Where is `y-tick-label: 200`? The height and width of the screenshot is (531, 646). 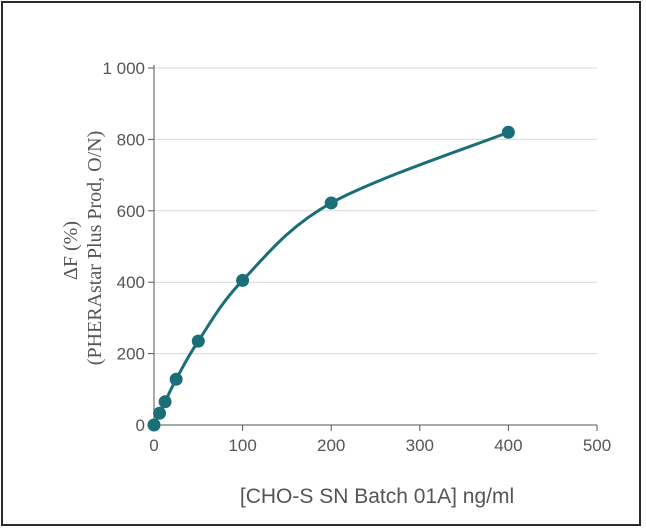
y-tick-label: 200 is located at coordinates (131, 354).